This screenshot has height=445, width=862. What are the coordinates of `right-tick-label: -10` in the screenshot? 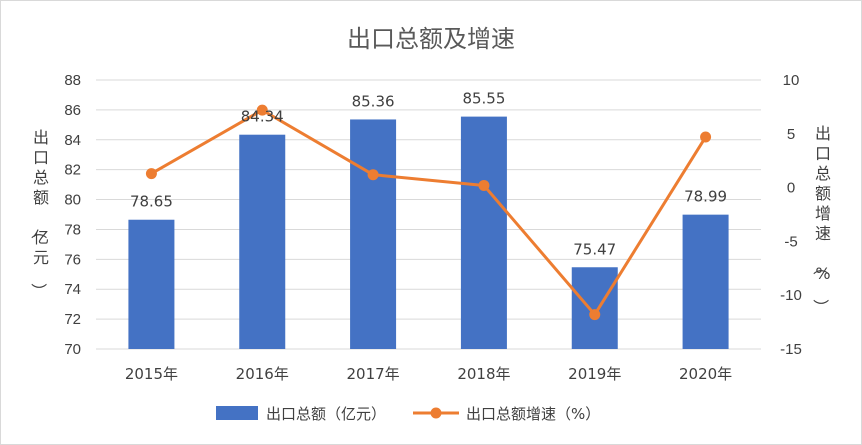 It's located at (791, 295).